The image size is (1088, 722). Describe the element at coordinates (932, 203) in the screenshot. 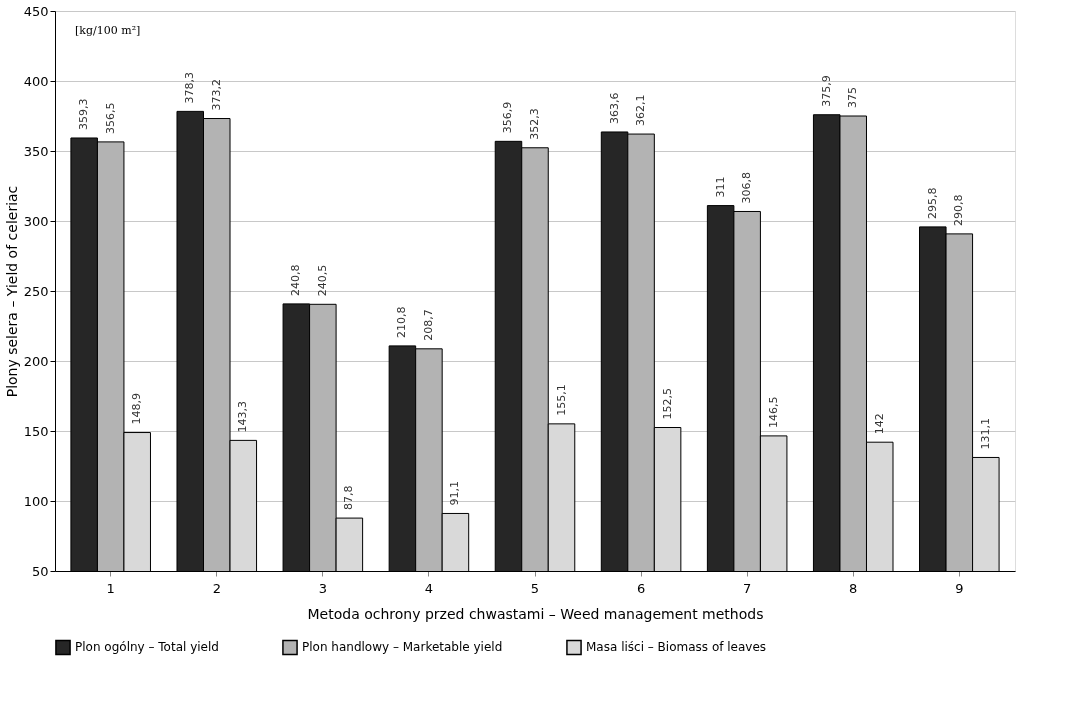

I see `data-label: 295,8` at that location.